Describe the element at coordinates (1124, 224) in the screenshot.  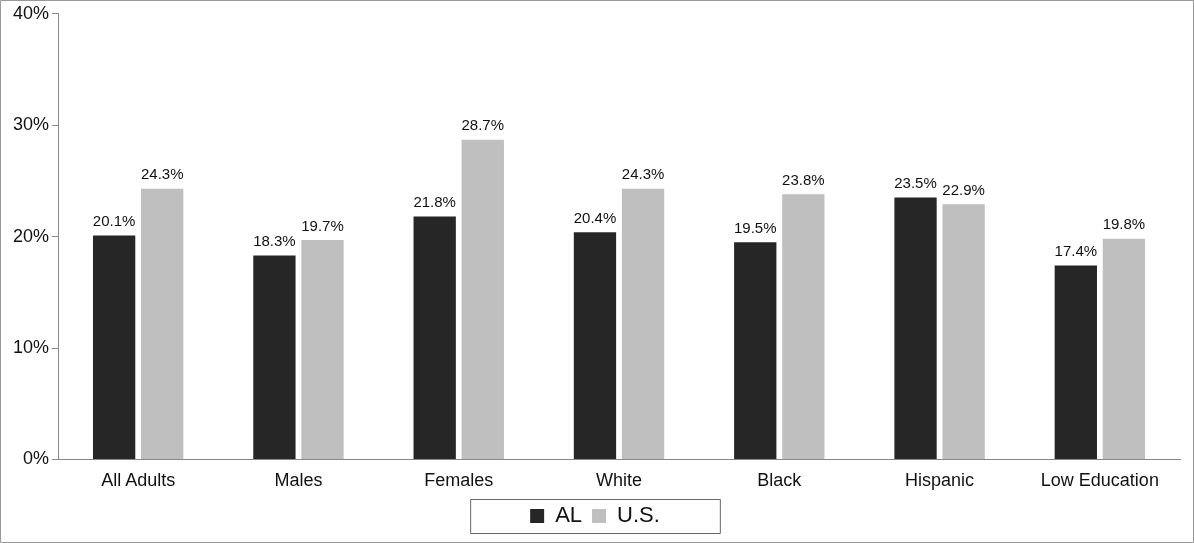
I see `data-label: 19.8%` at that location.